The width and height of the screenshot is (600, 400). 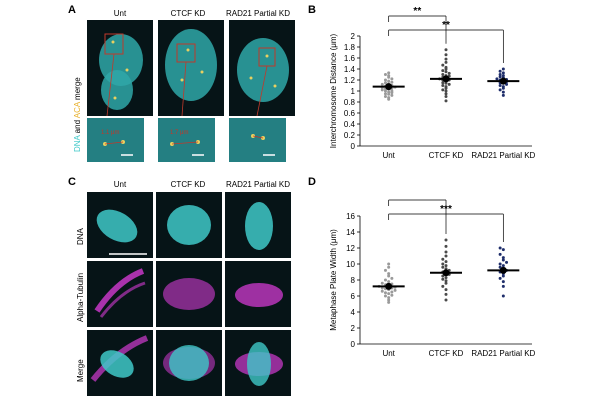 I want to click on panel-a-aca-word: ACA, so click(x=77, y=110).